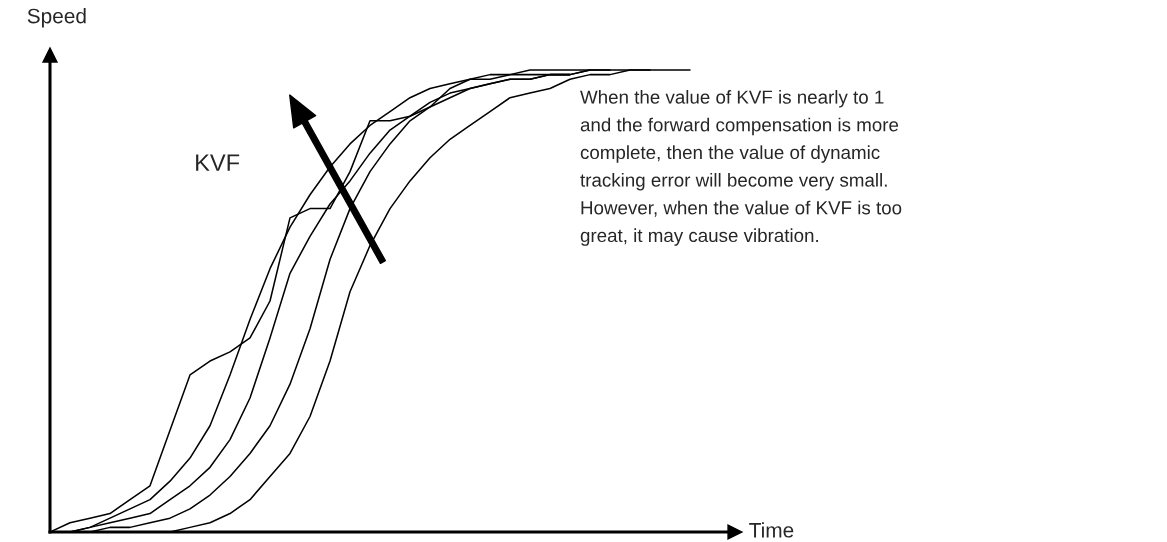 This screenshot has width=1167, height=542. Describe the element at coordinates (56, 18) in the screenshot. I see `y-axis-title: Speed` at that location.